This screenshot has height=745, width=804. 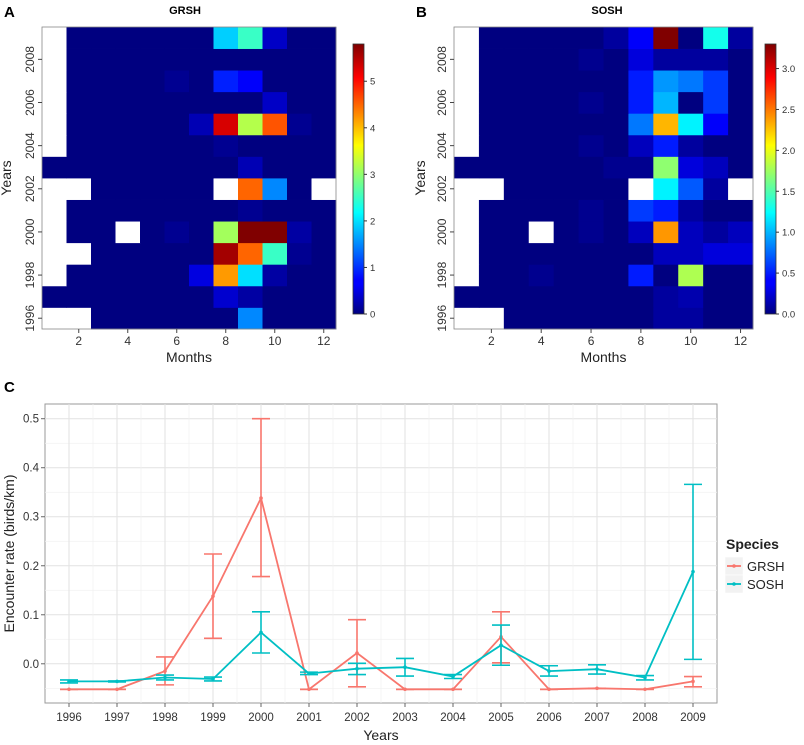 I want to click on x-tick-label: 2000, so click(x=261, y=718).